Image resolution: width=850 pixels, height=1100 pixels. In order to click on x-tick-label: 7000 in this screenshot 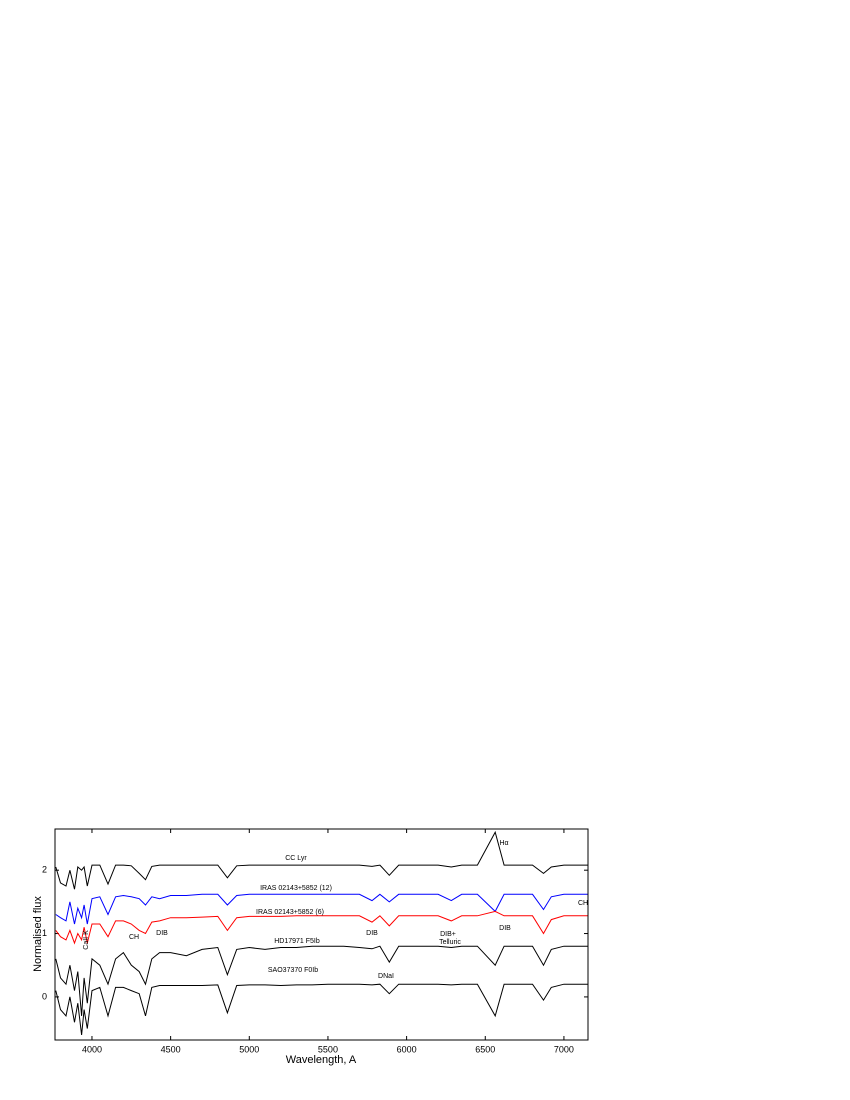, I will do `click(564, 1049)`.